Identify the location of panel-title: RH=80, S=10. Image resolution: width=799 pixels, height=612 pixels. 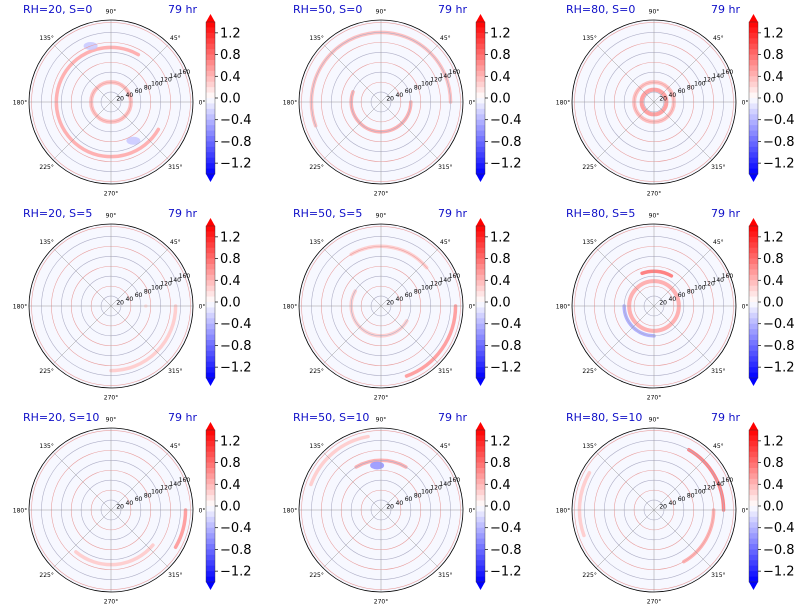
(604, 417).